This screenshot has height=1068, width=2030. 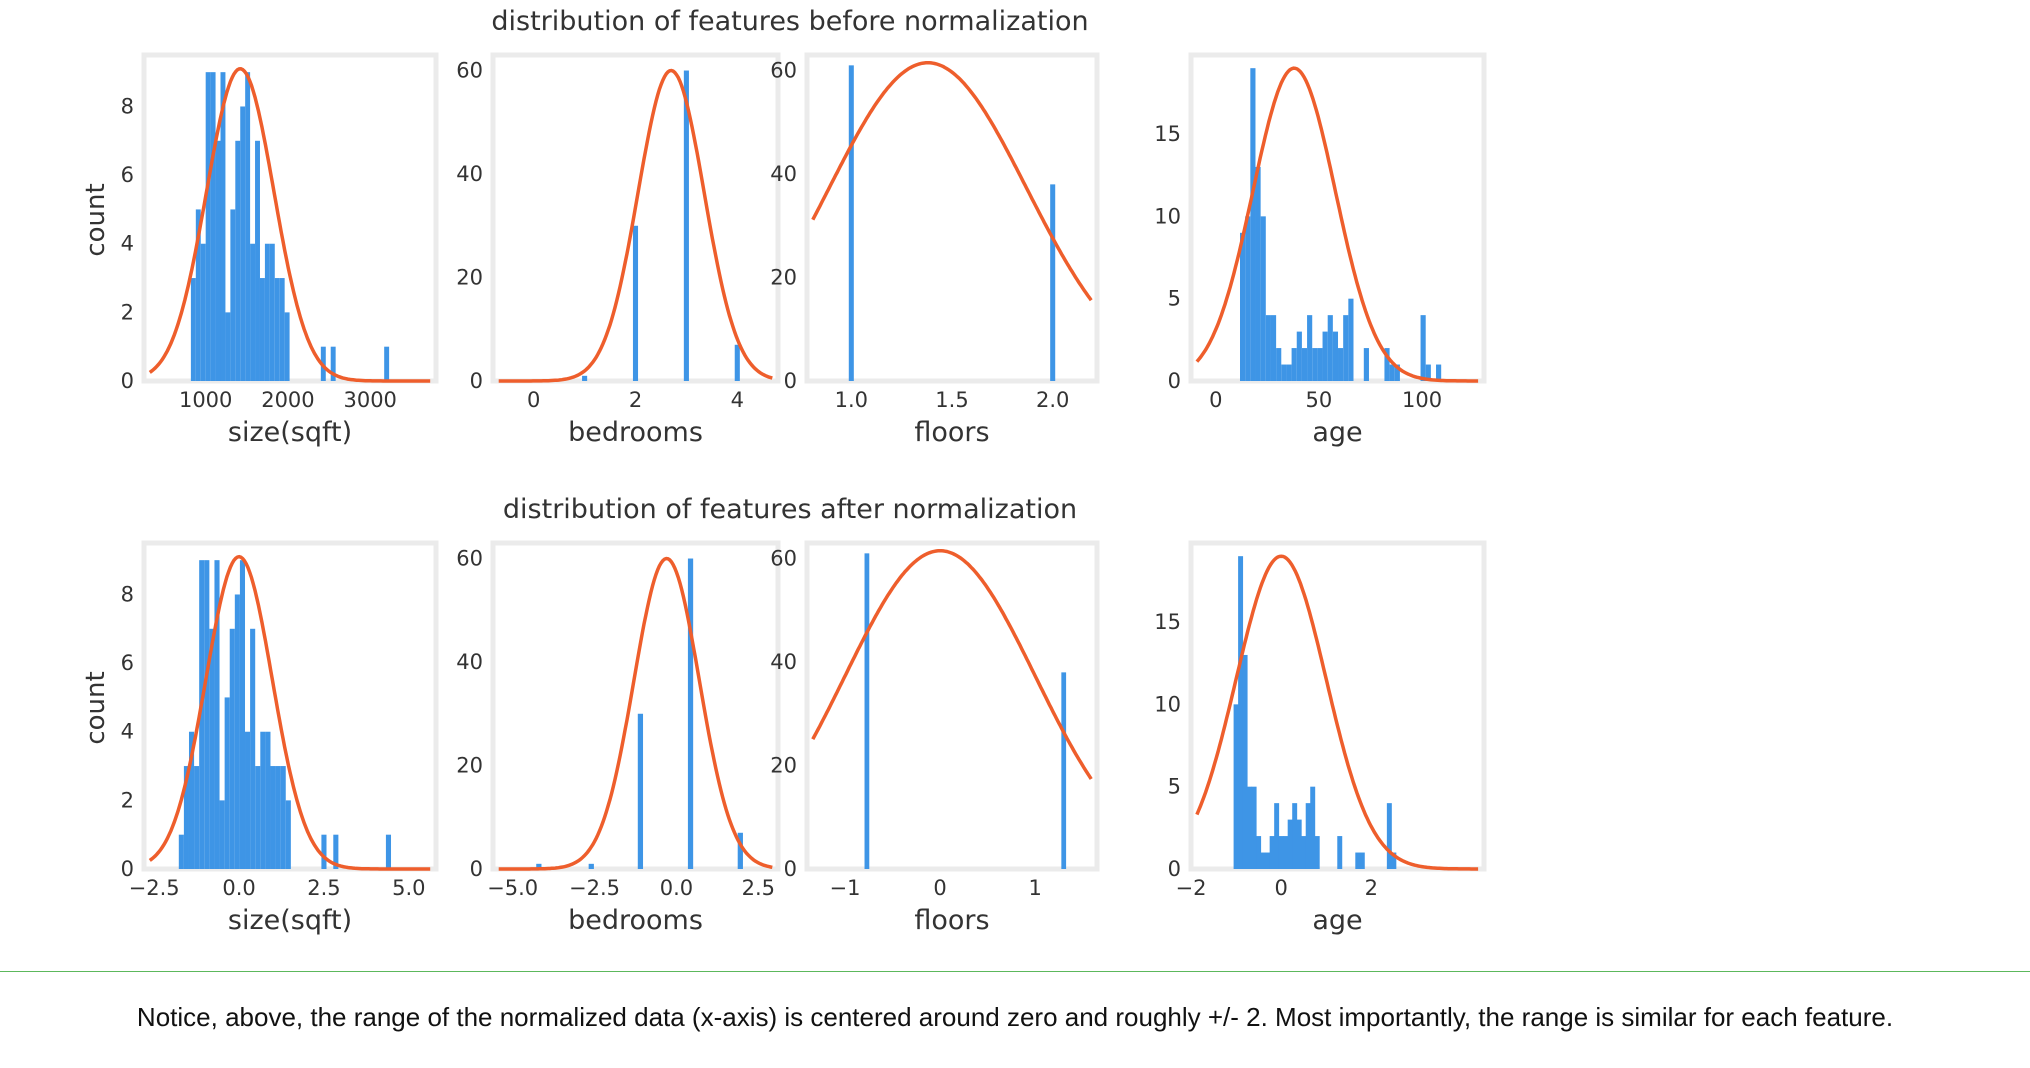 I want to click on x-tick-label: 1.5, so click(x=951, y=400).